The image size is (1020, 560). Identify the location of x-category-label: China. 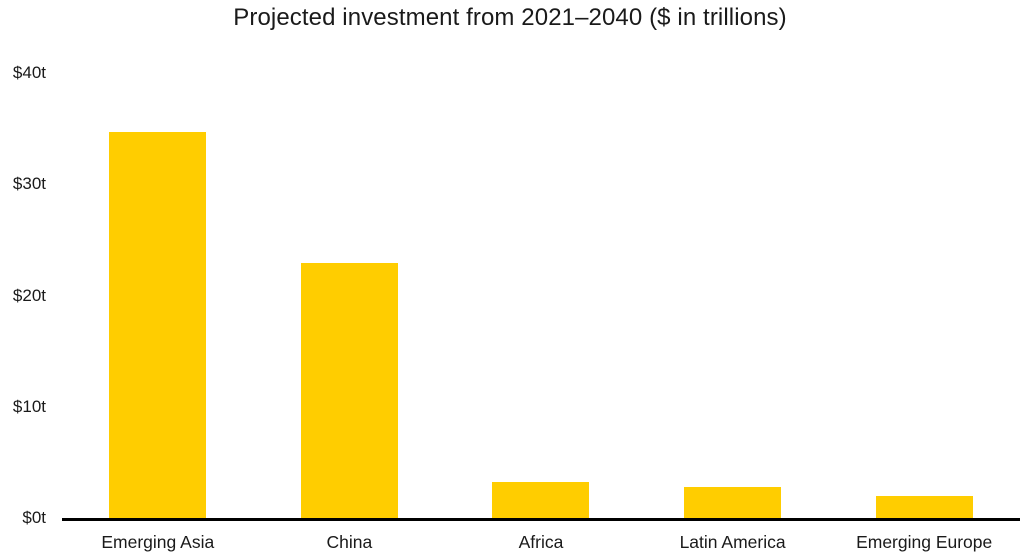
(349, 542).